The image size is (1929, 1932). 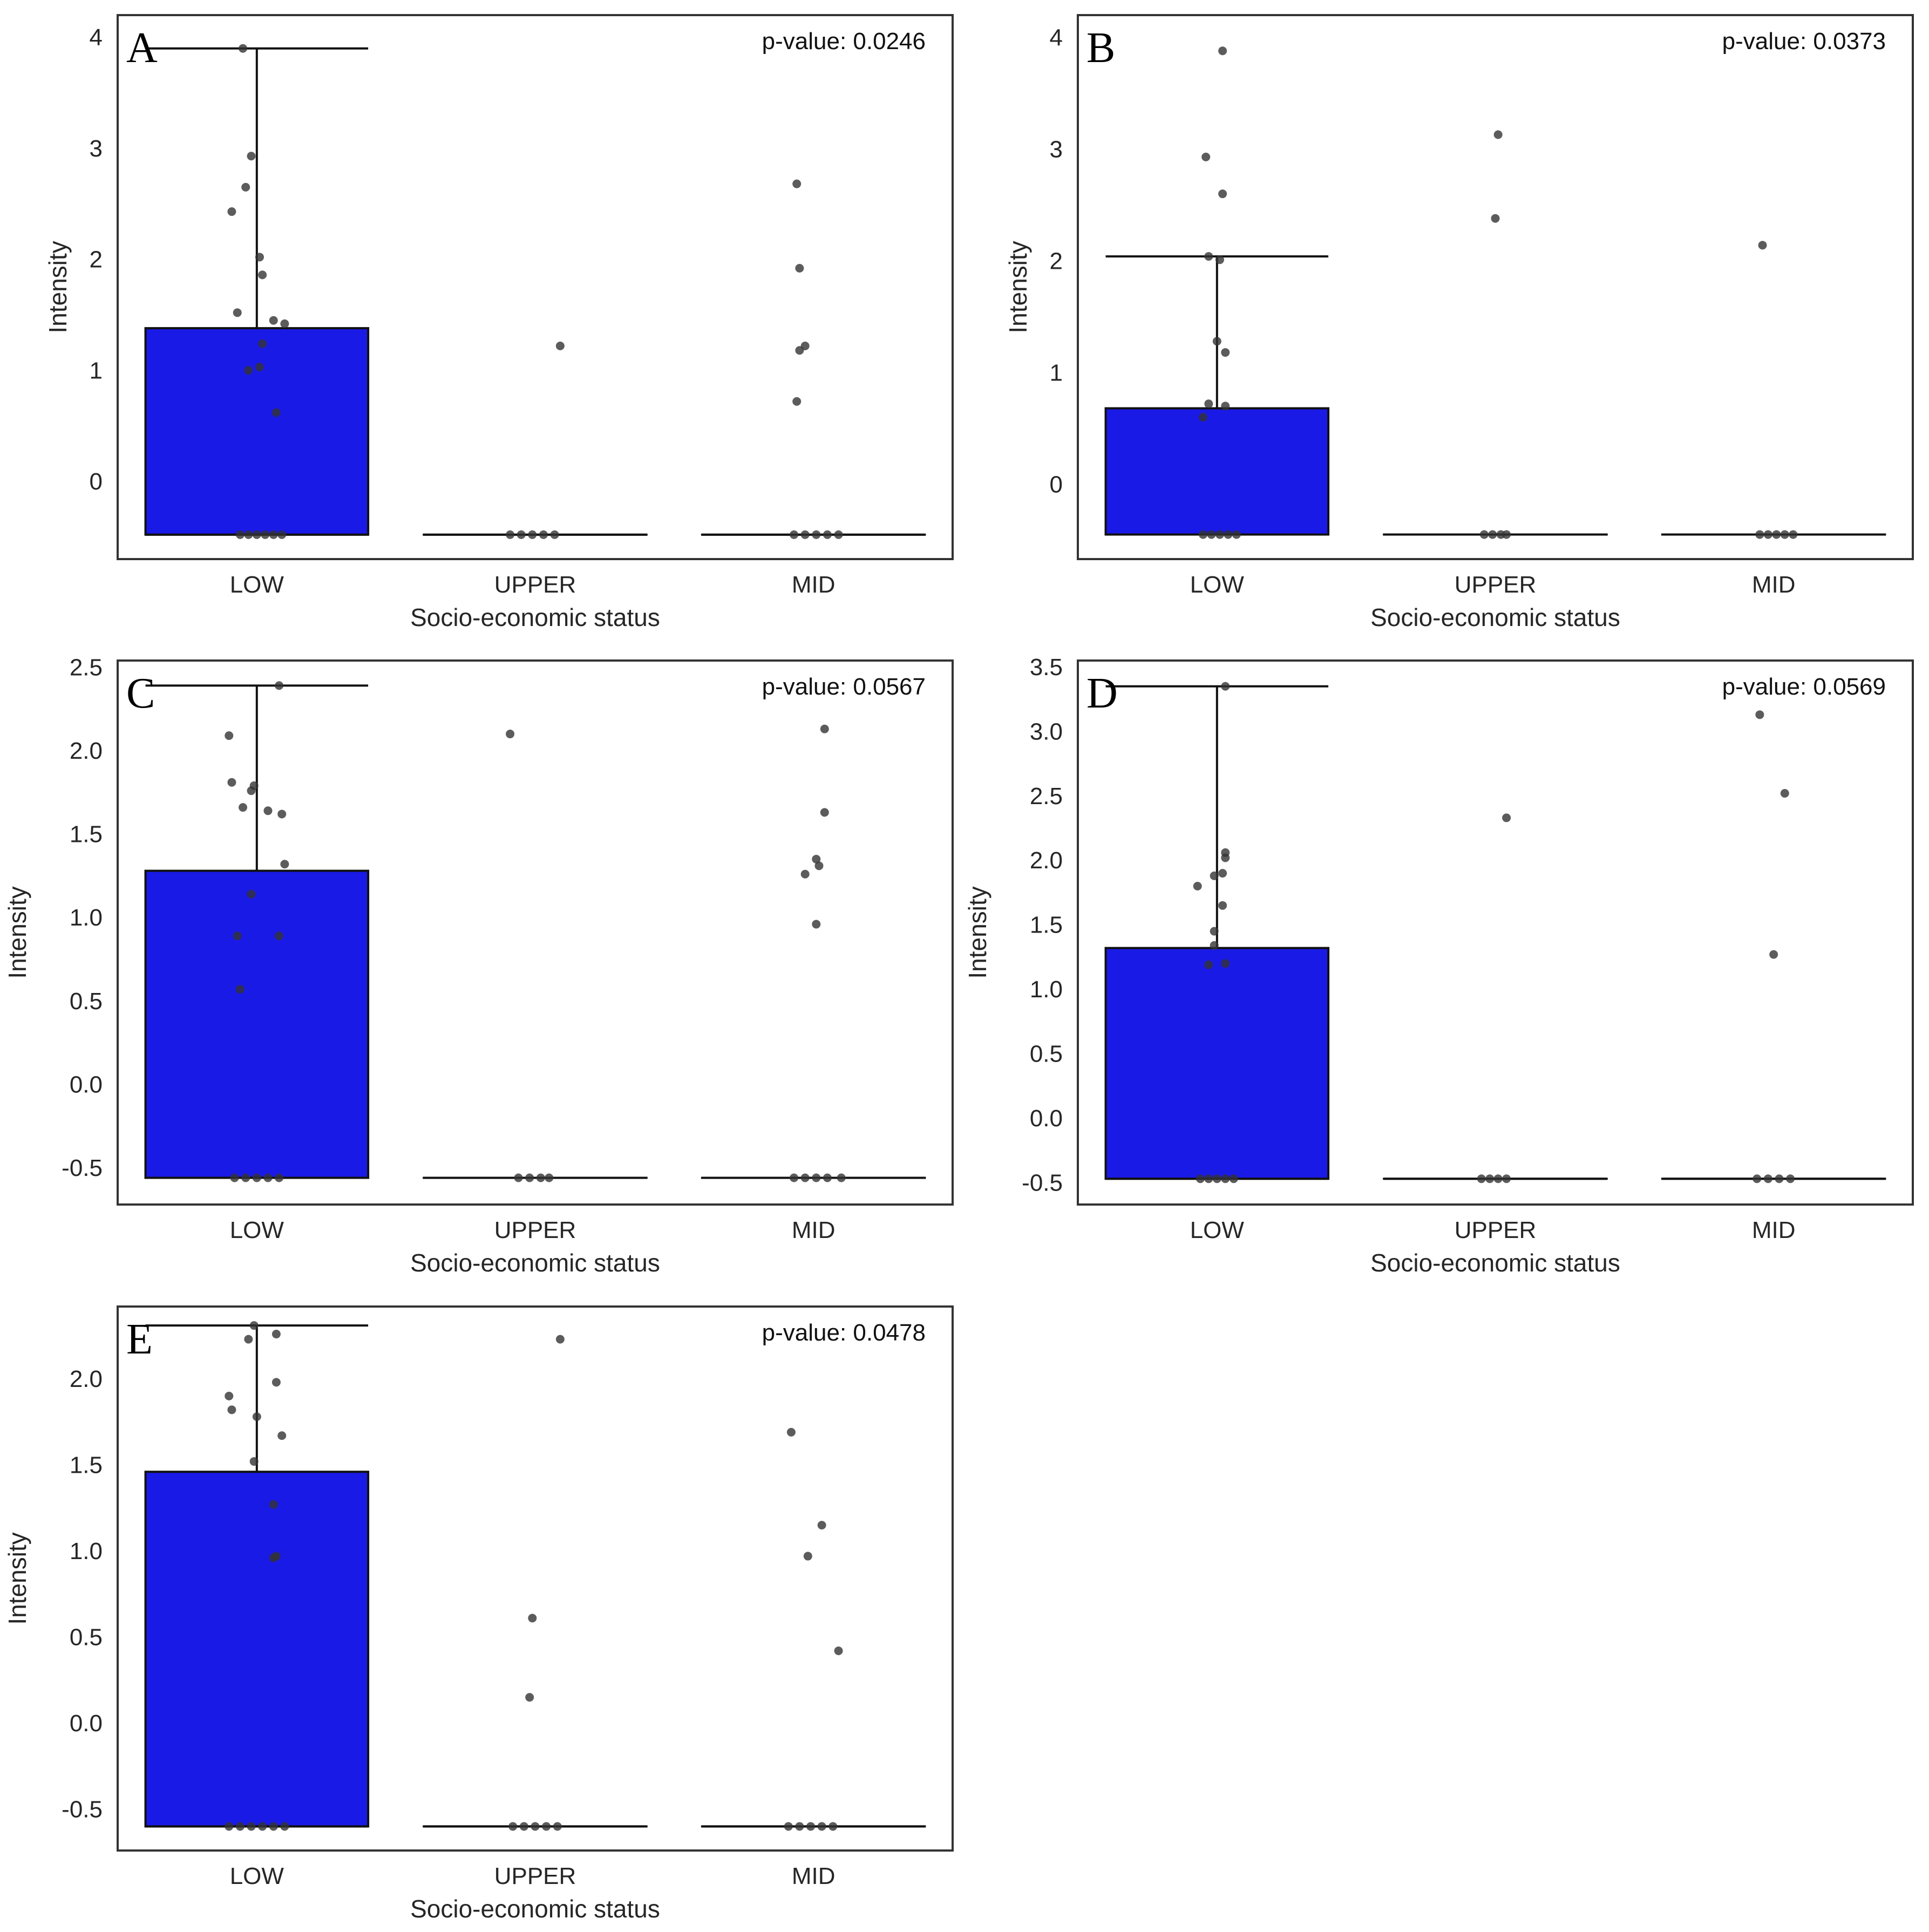 What do you see at coordinates (257, 585) in the screenshot?
I see `x-tick-label: LOW` at bounding box center [257, 585].